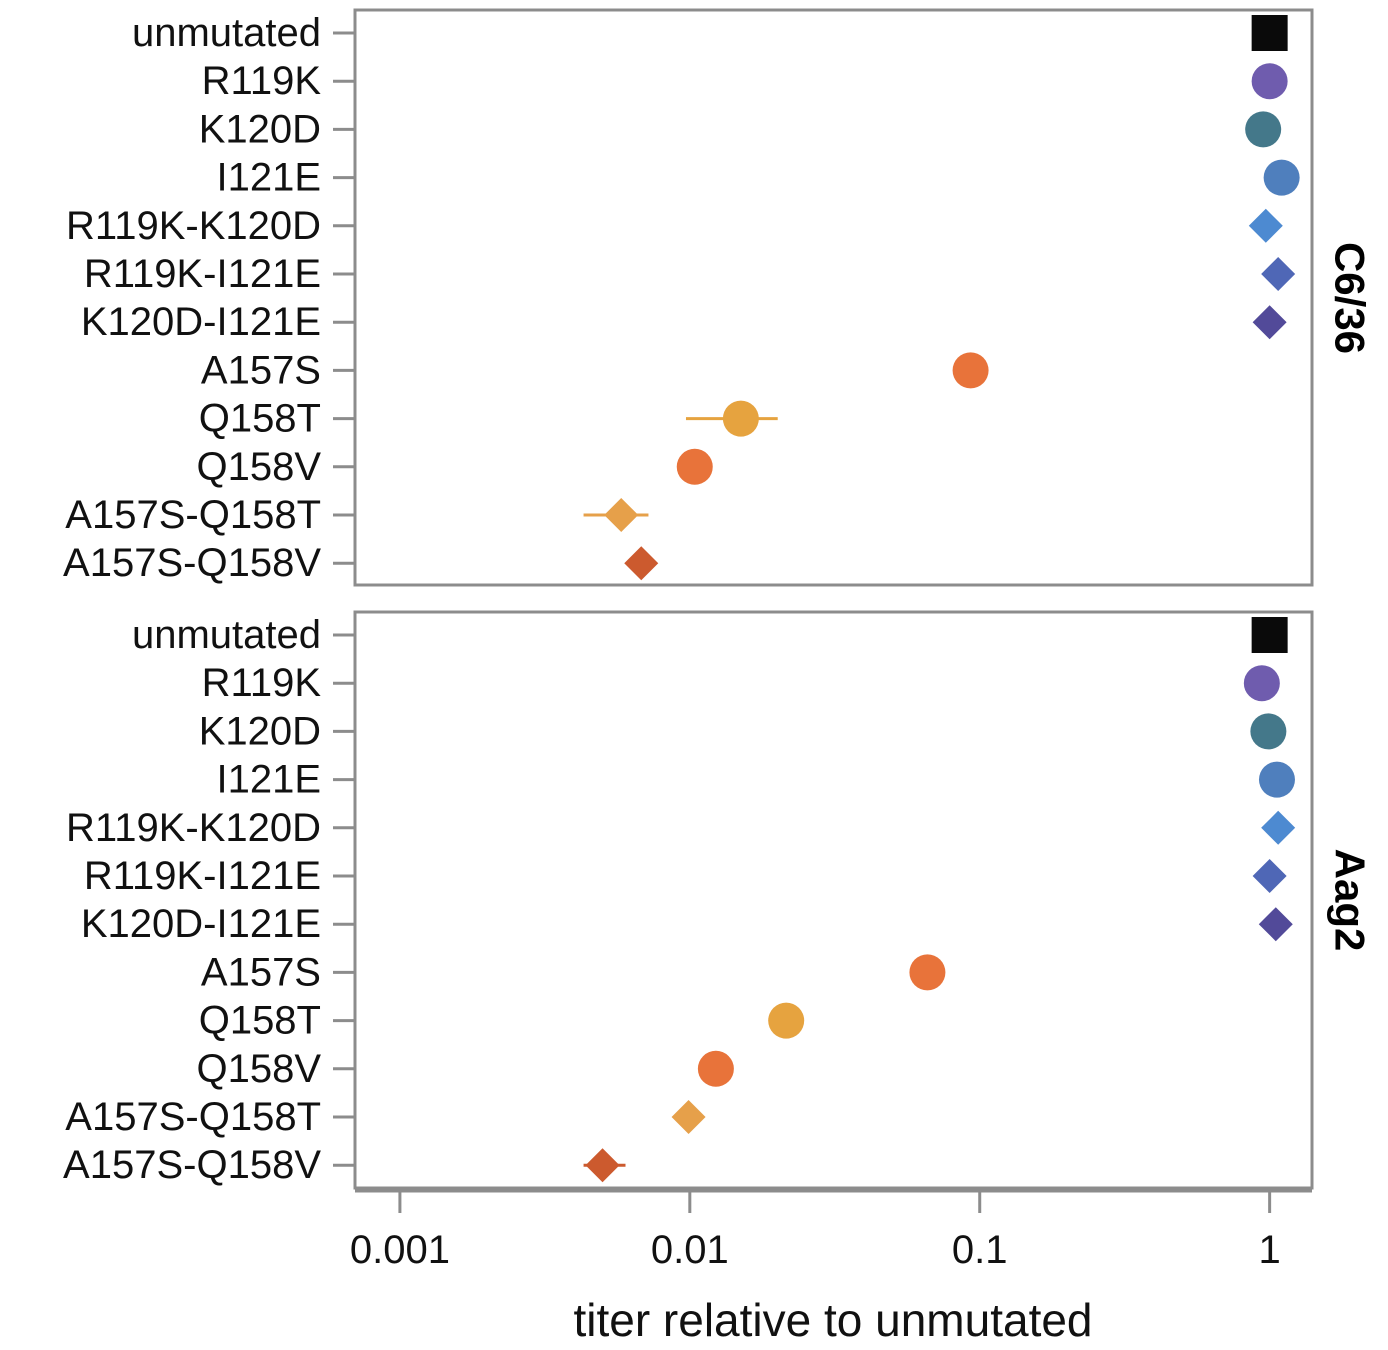 This screenshot has width=1388, height=1350. What do you see at coordinates (1269, 876) in the screenshot?
I see `point-aag2-r119k-i121e` at bounding box center [1269, 876].